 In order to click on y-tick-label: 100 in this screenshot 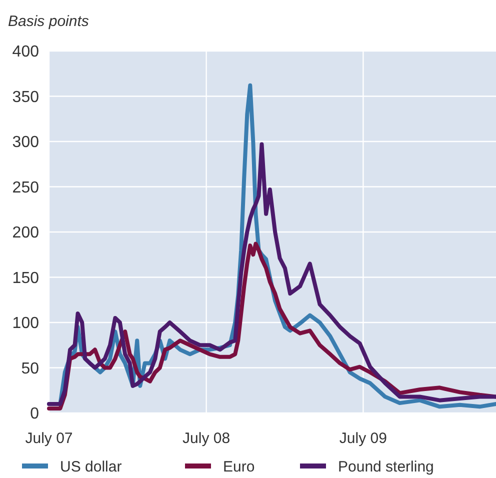, I will do `click(26, 323)`.